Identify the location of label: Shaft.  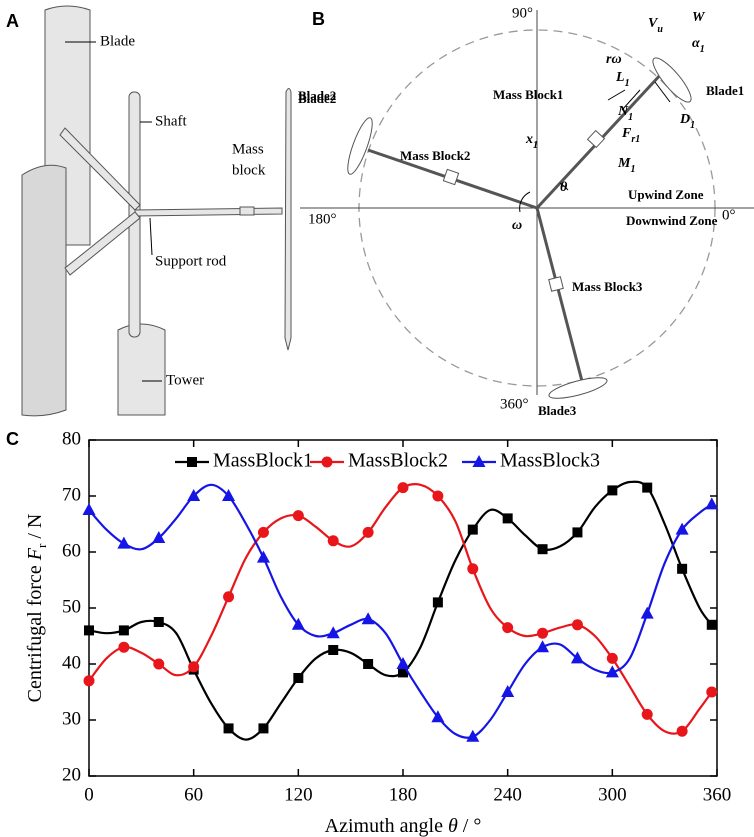
(171, 121).